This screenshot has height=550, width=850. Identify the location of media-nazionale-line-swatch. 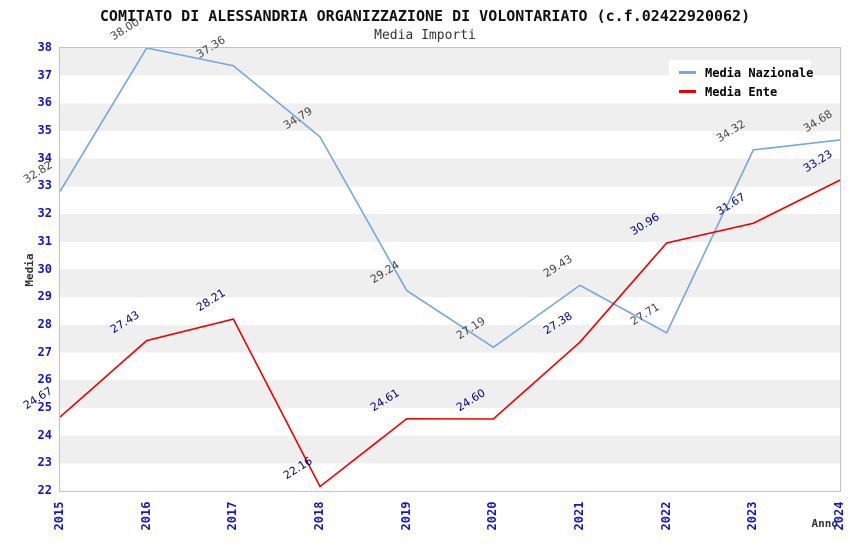
(687, 72).